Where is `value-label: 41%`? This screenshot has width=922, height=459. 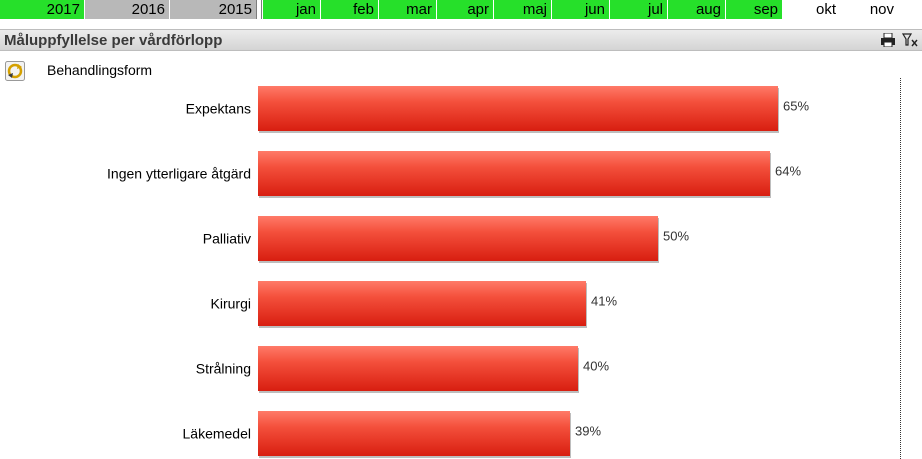 value-label: 41% is located at coordinates (604, 301).